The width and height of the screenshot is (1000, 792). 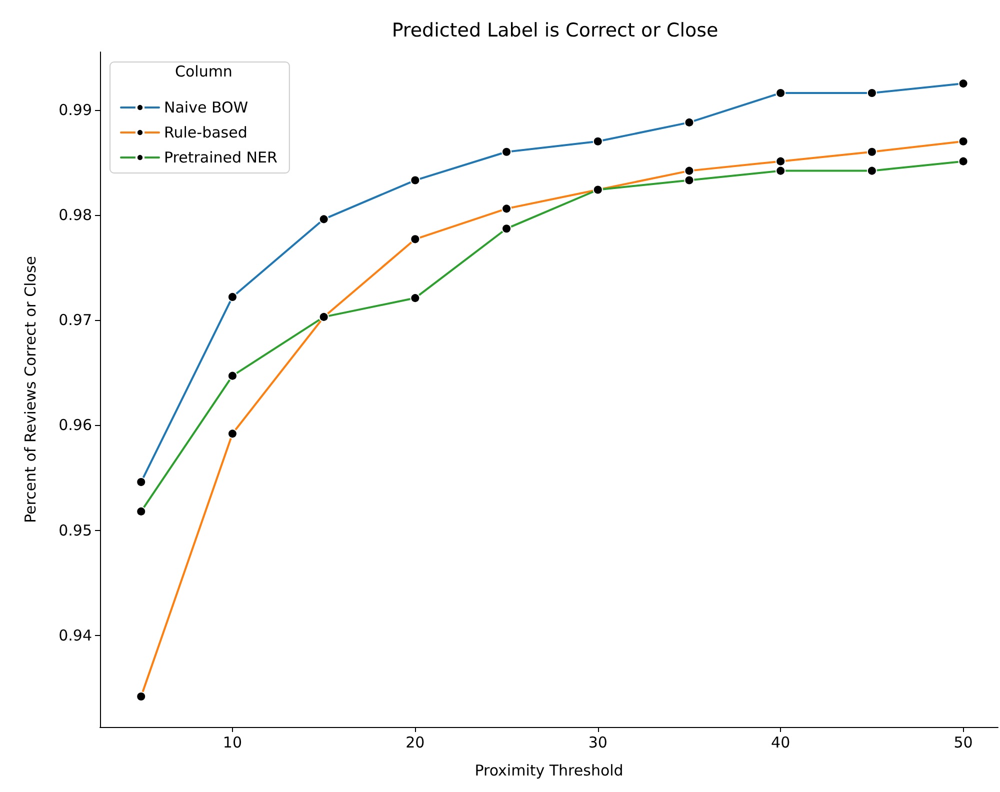 What do you see at coordinates (203, 71) in the screenshot?
I see `legend-title: Column` at bounding box center [203, 71].